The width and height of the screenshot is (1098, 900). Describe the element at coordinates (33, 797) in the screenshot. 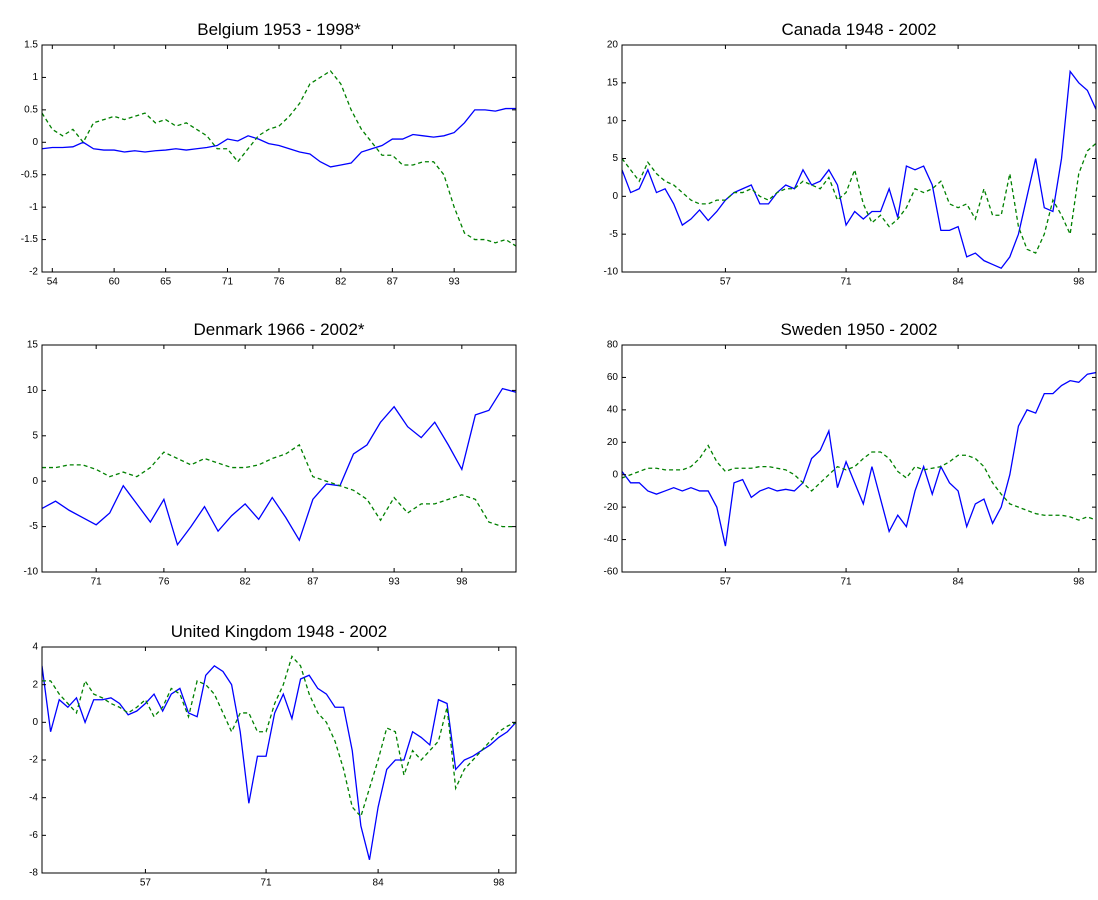

I see `y-tick-label: -4` at that location.